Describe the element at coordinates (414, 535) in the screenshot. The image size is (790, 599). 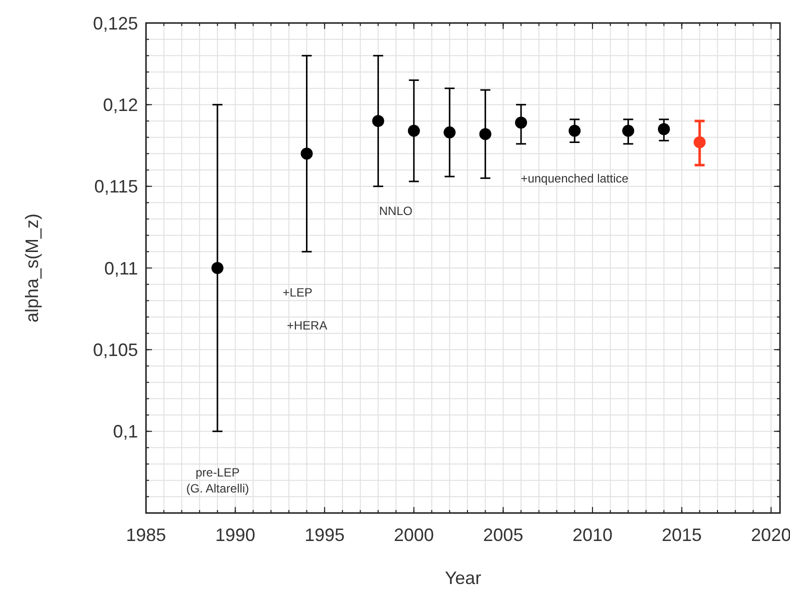
I see `x-tick-label: 2000` at that location.